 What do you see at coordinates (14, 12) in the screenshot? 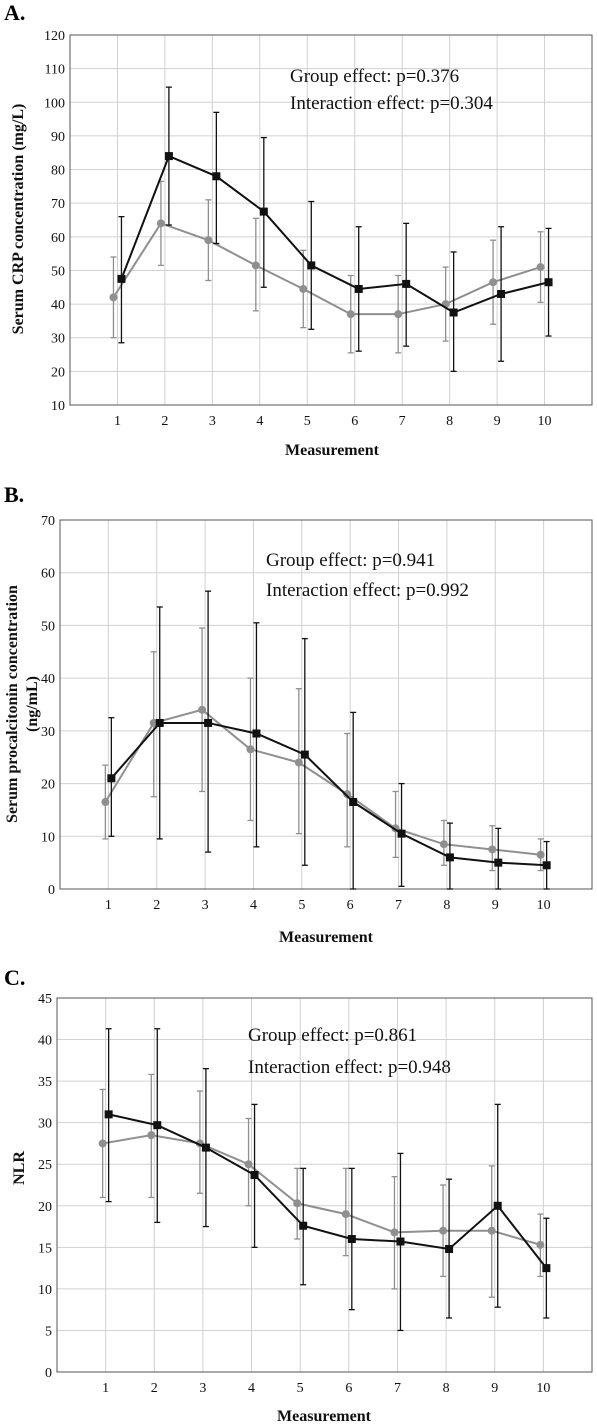
I see `panel-a-letter: A.` at bounding box center [14, 12].